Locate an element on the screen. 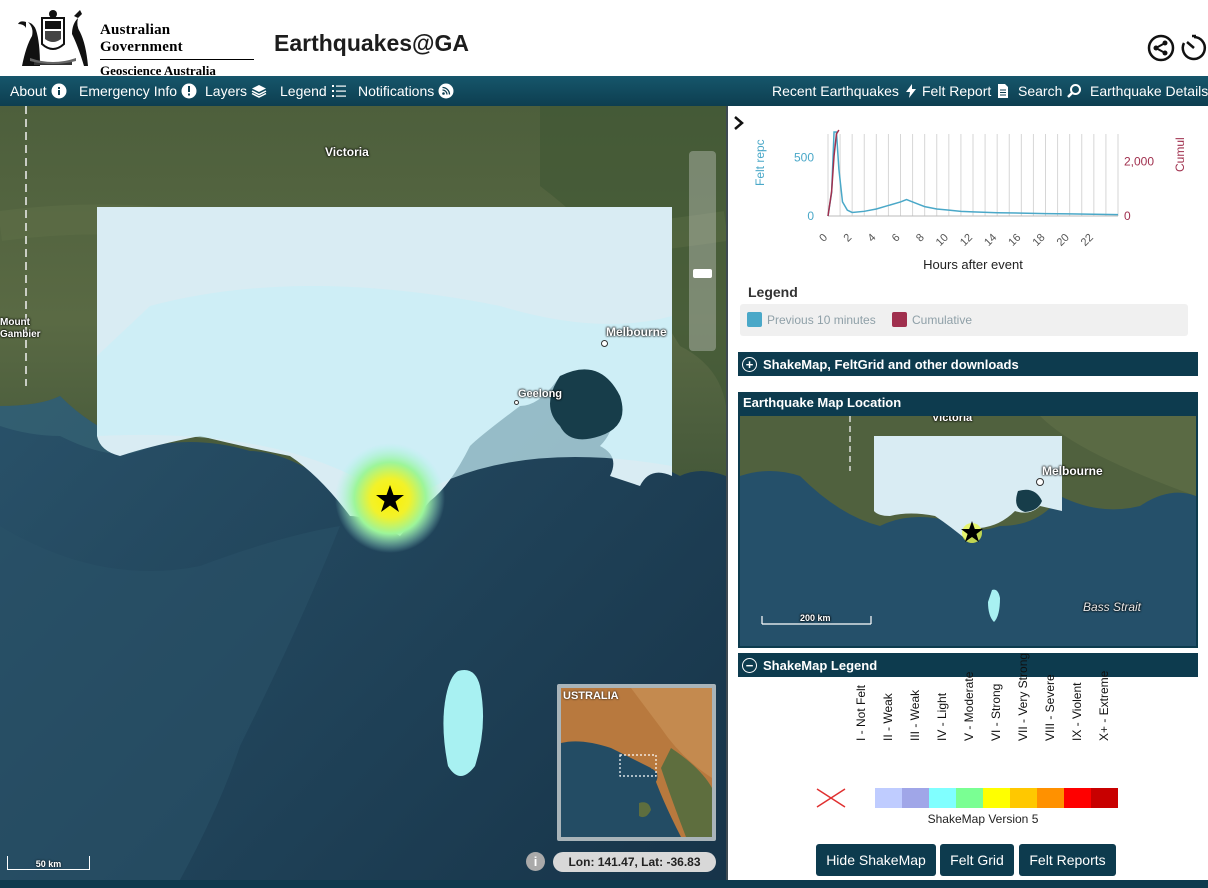  nav-details-label: Earthquake Details is located at coordinates (1149, 91).